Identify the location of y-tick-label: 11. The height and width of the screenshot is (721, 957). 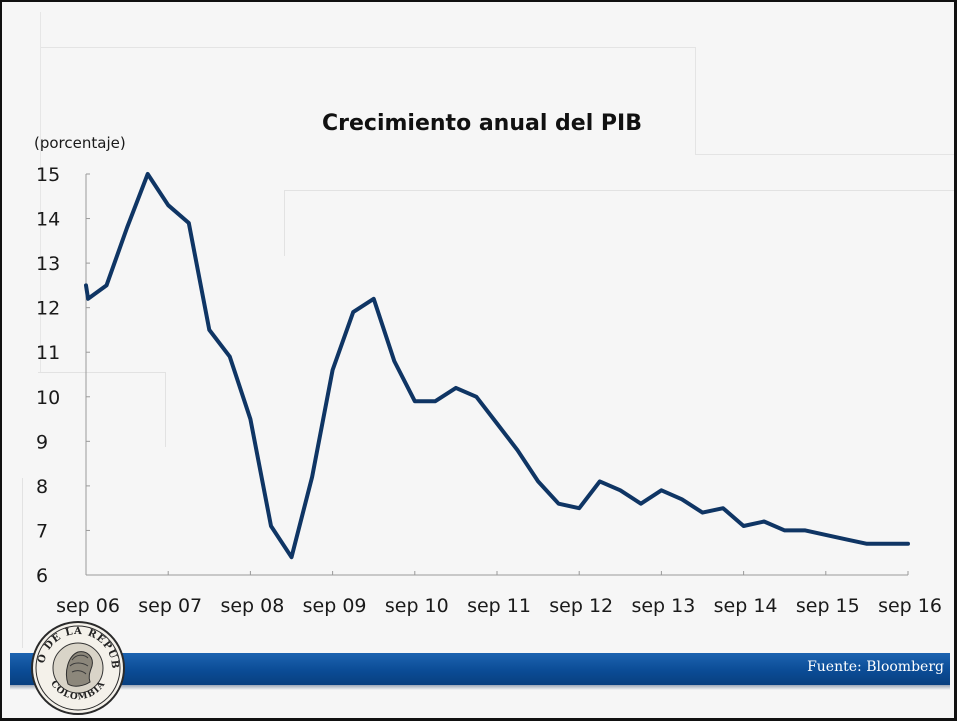
(48, 353).